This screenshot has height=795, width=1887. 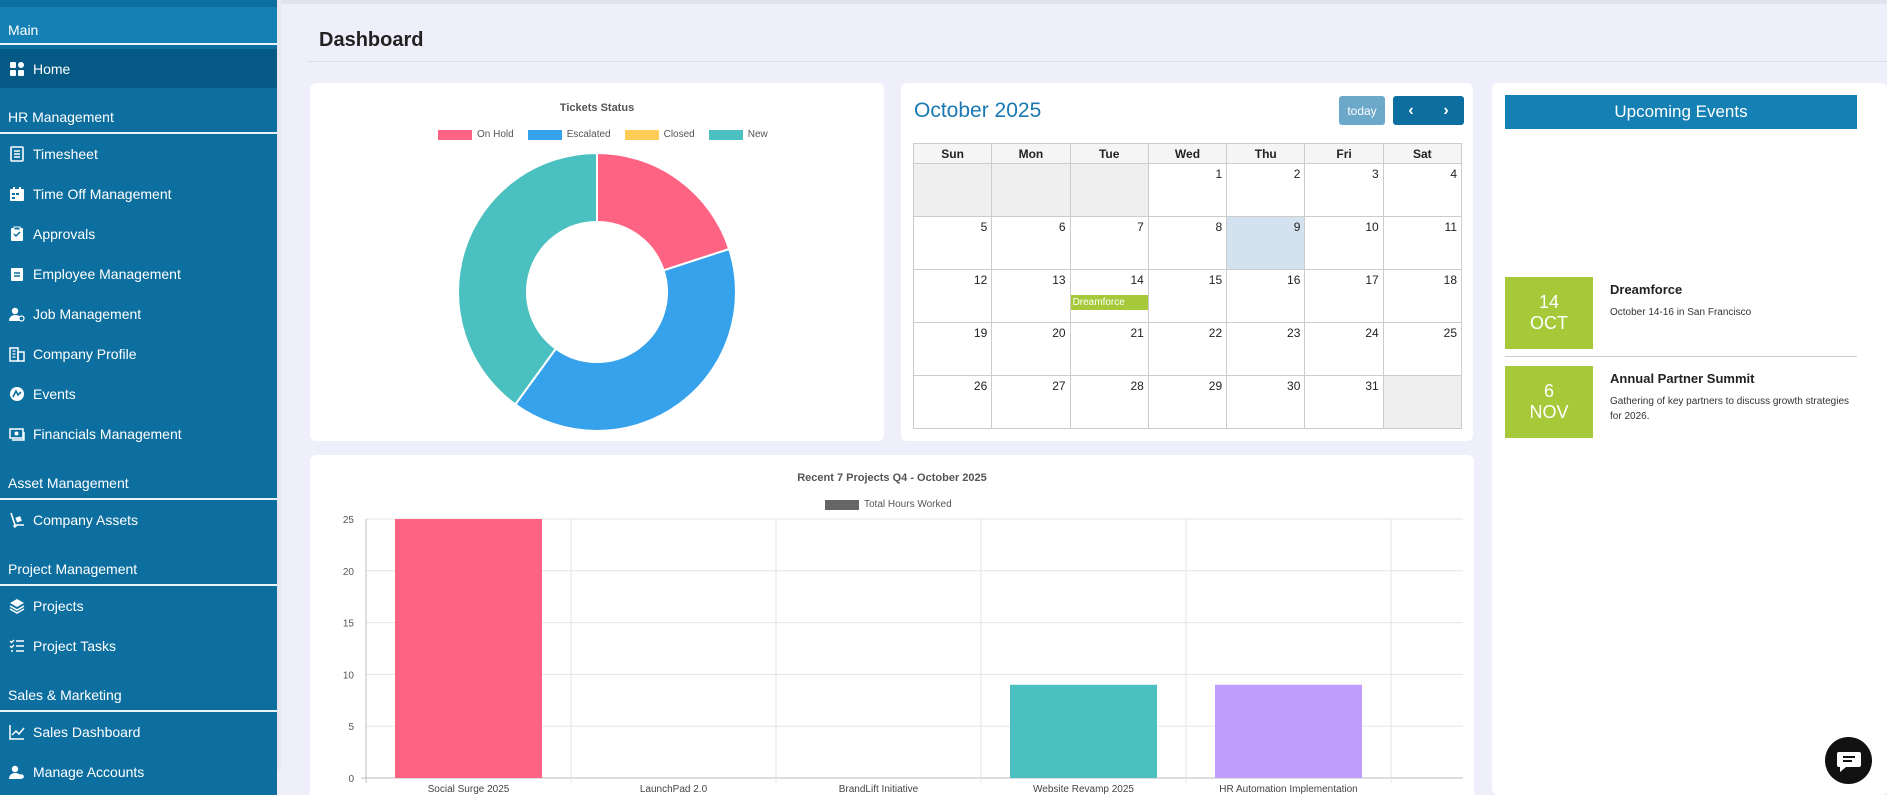 I want to click on chevron-left-icon: ‹, so click(x=1411, y=110).